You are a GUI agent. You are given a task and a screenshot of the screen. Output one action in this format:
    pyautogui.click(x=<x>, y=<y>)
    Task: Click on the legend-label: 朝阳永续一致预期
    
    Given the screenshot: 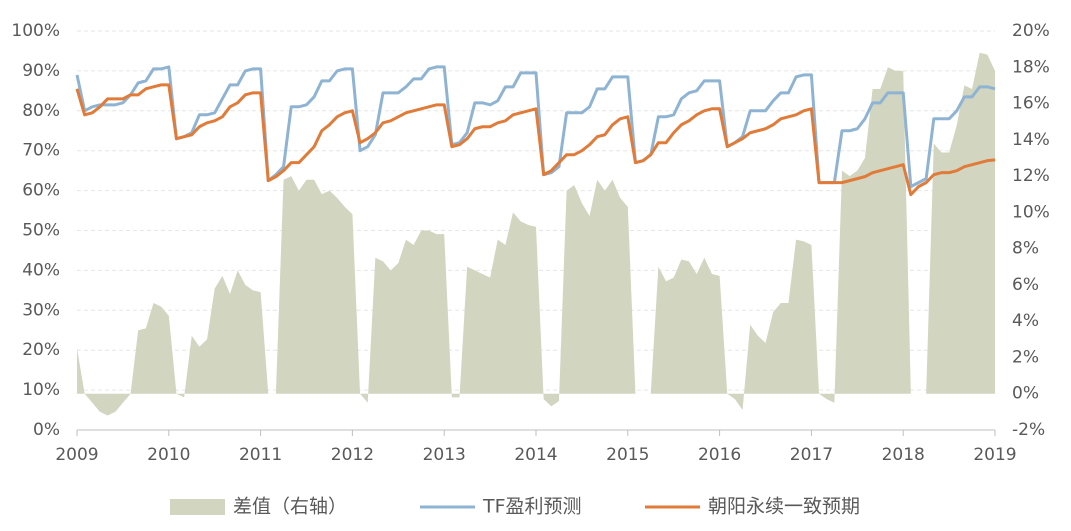 What is the action you would take?
    pyautogui.click(x=784, y=507)
    